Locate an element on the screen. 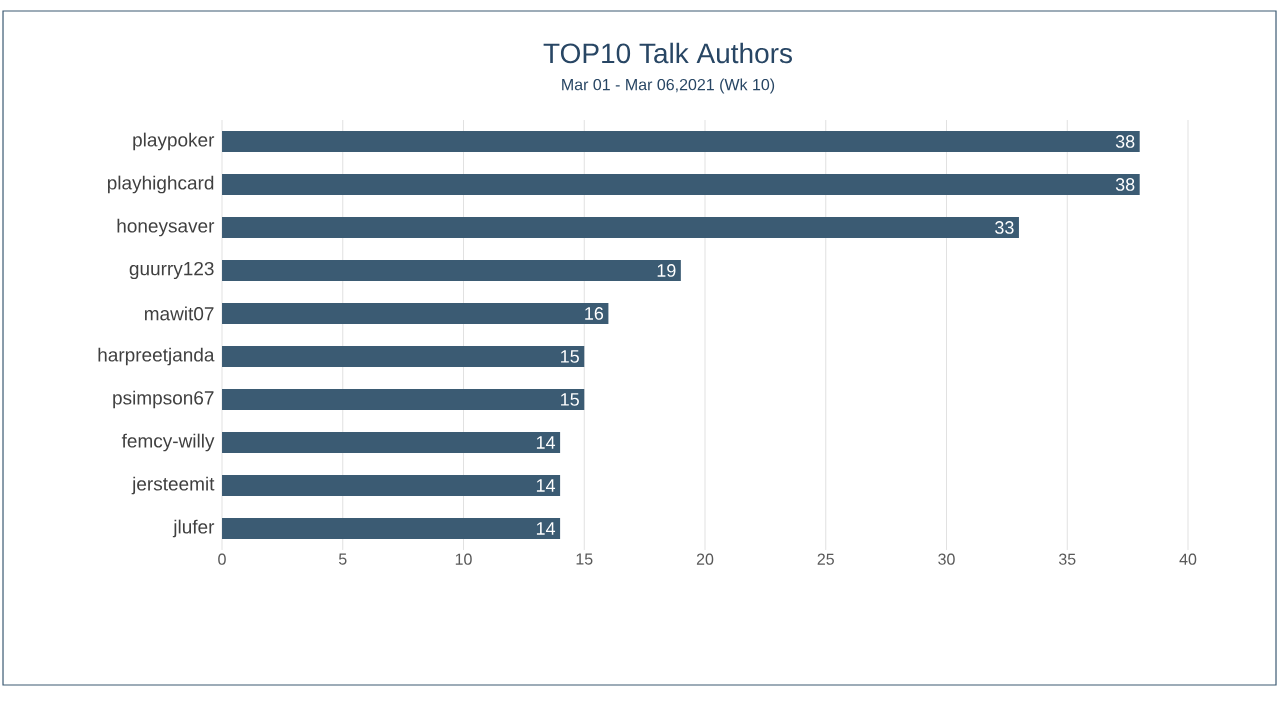 This screenshot has width=1280, height=714. data-label: 33 is located at coordinates (1004, 227).